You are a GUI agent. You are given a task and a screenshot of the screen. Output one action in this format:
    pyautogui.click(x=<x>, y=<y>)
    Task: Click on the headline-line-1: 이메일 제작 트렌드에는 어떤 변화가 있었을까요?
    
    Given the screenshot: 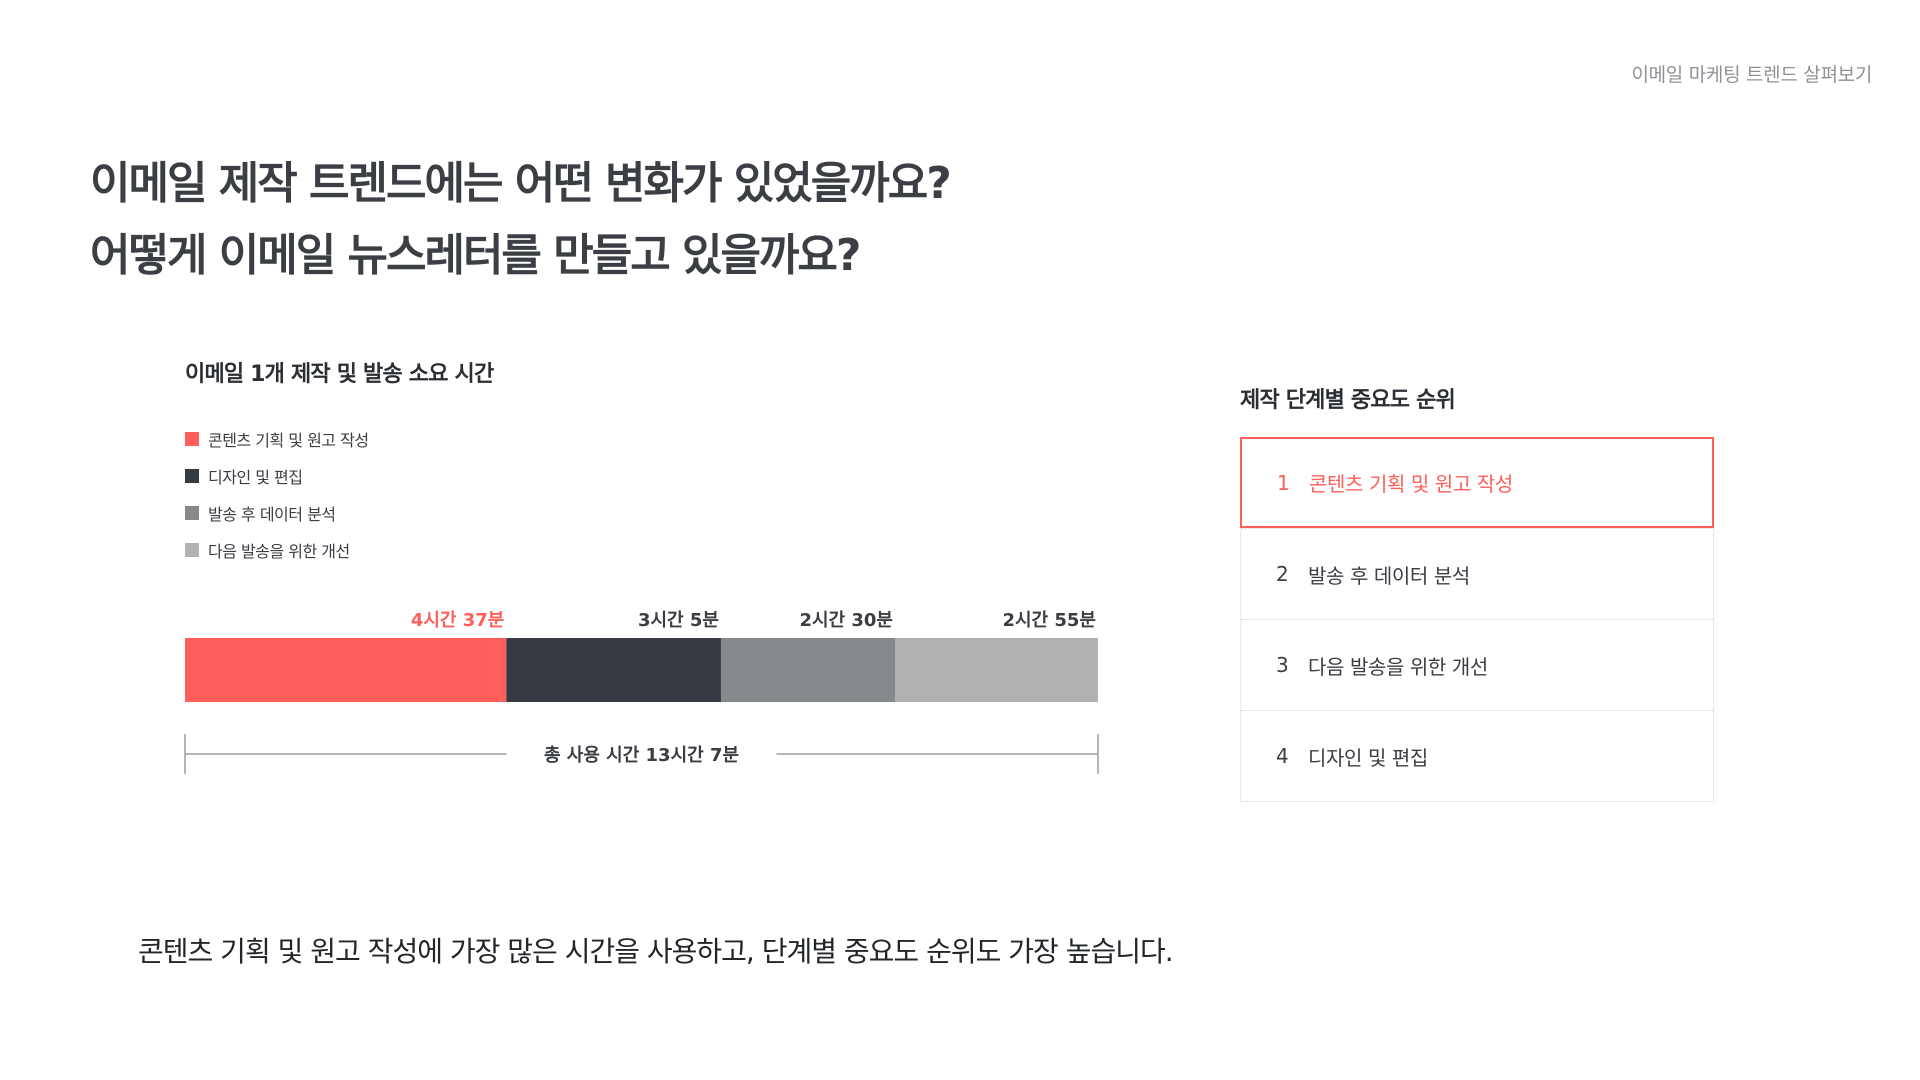 What is the action you would take?
    pyautogui.click(x=521, y=183)
    